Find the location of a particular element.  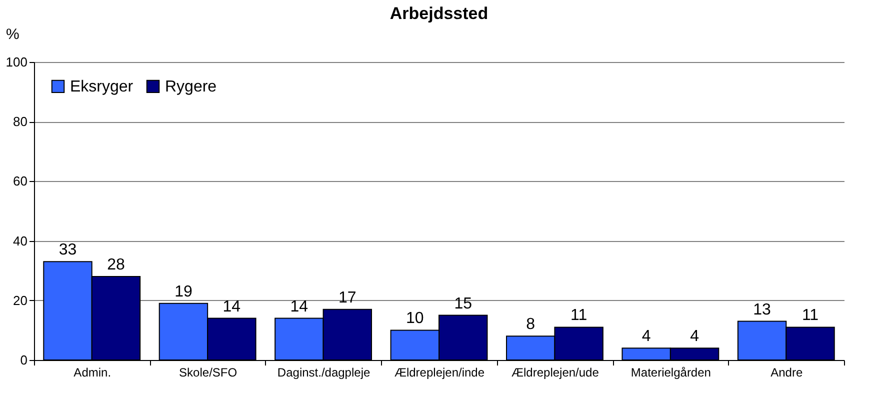

y-tick-label: 0 is located at coordinates (24, 360).